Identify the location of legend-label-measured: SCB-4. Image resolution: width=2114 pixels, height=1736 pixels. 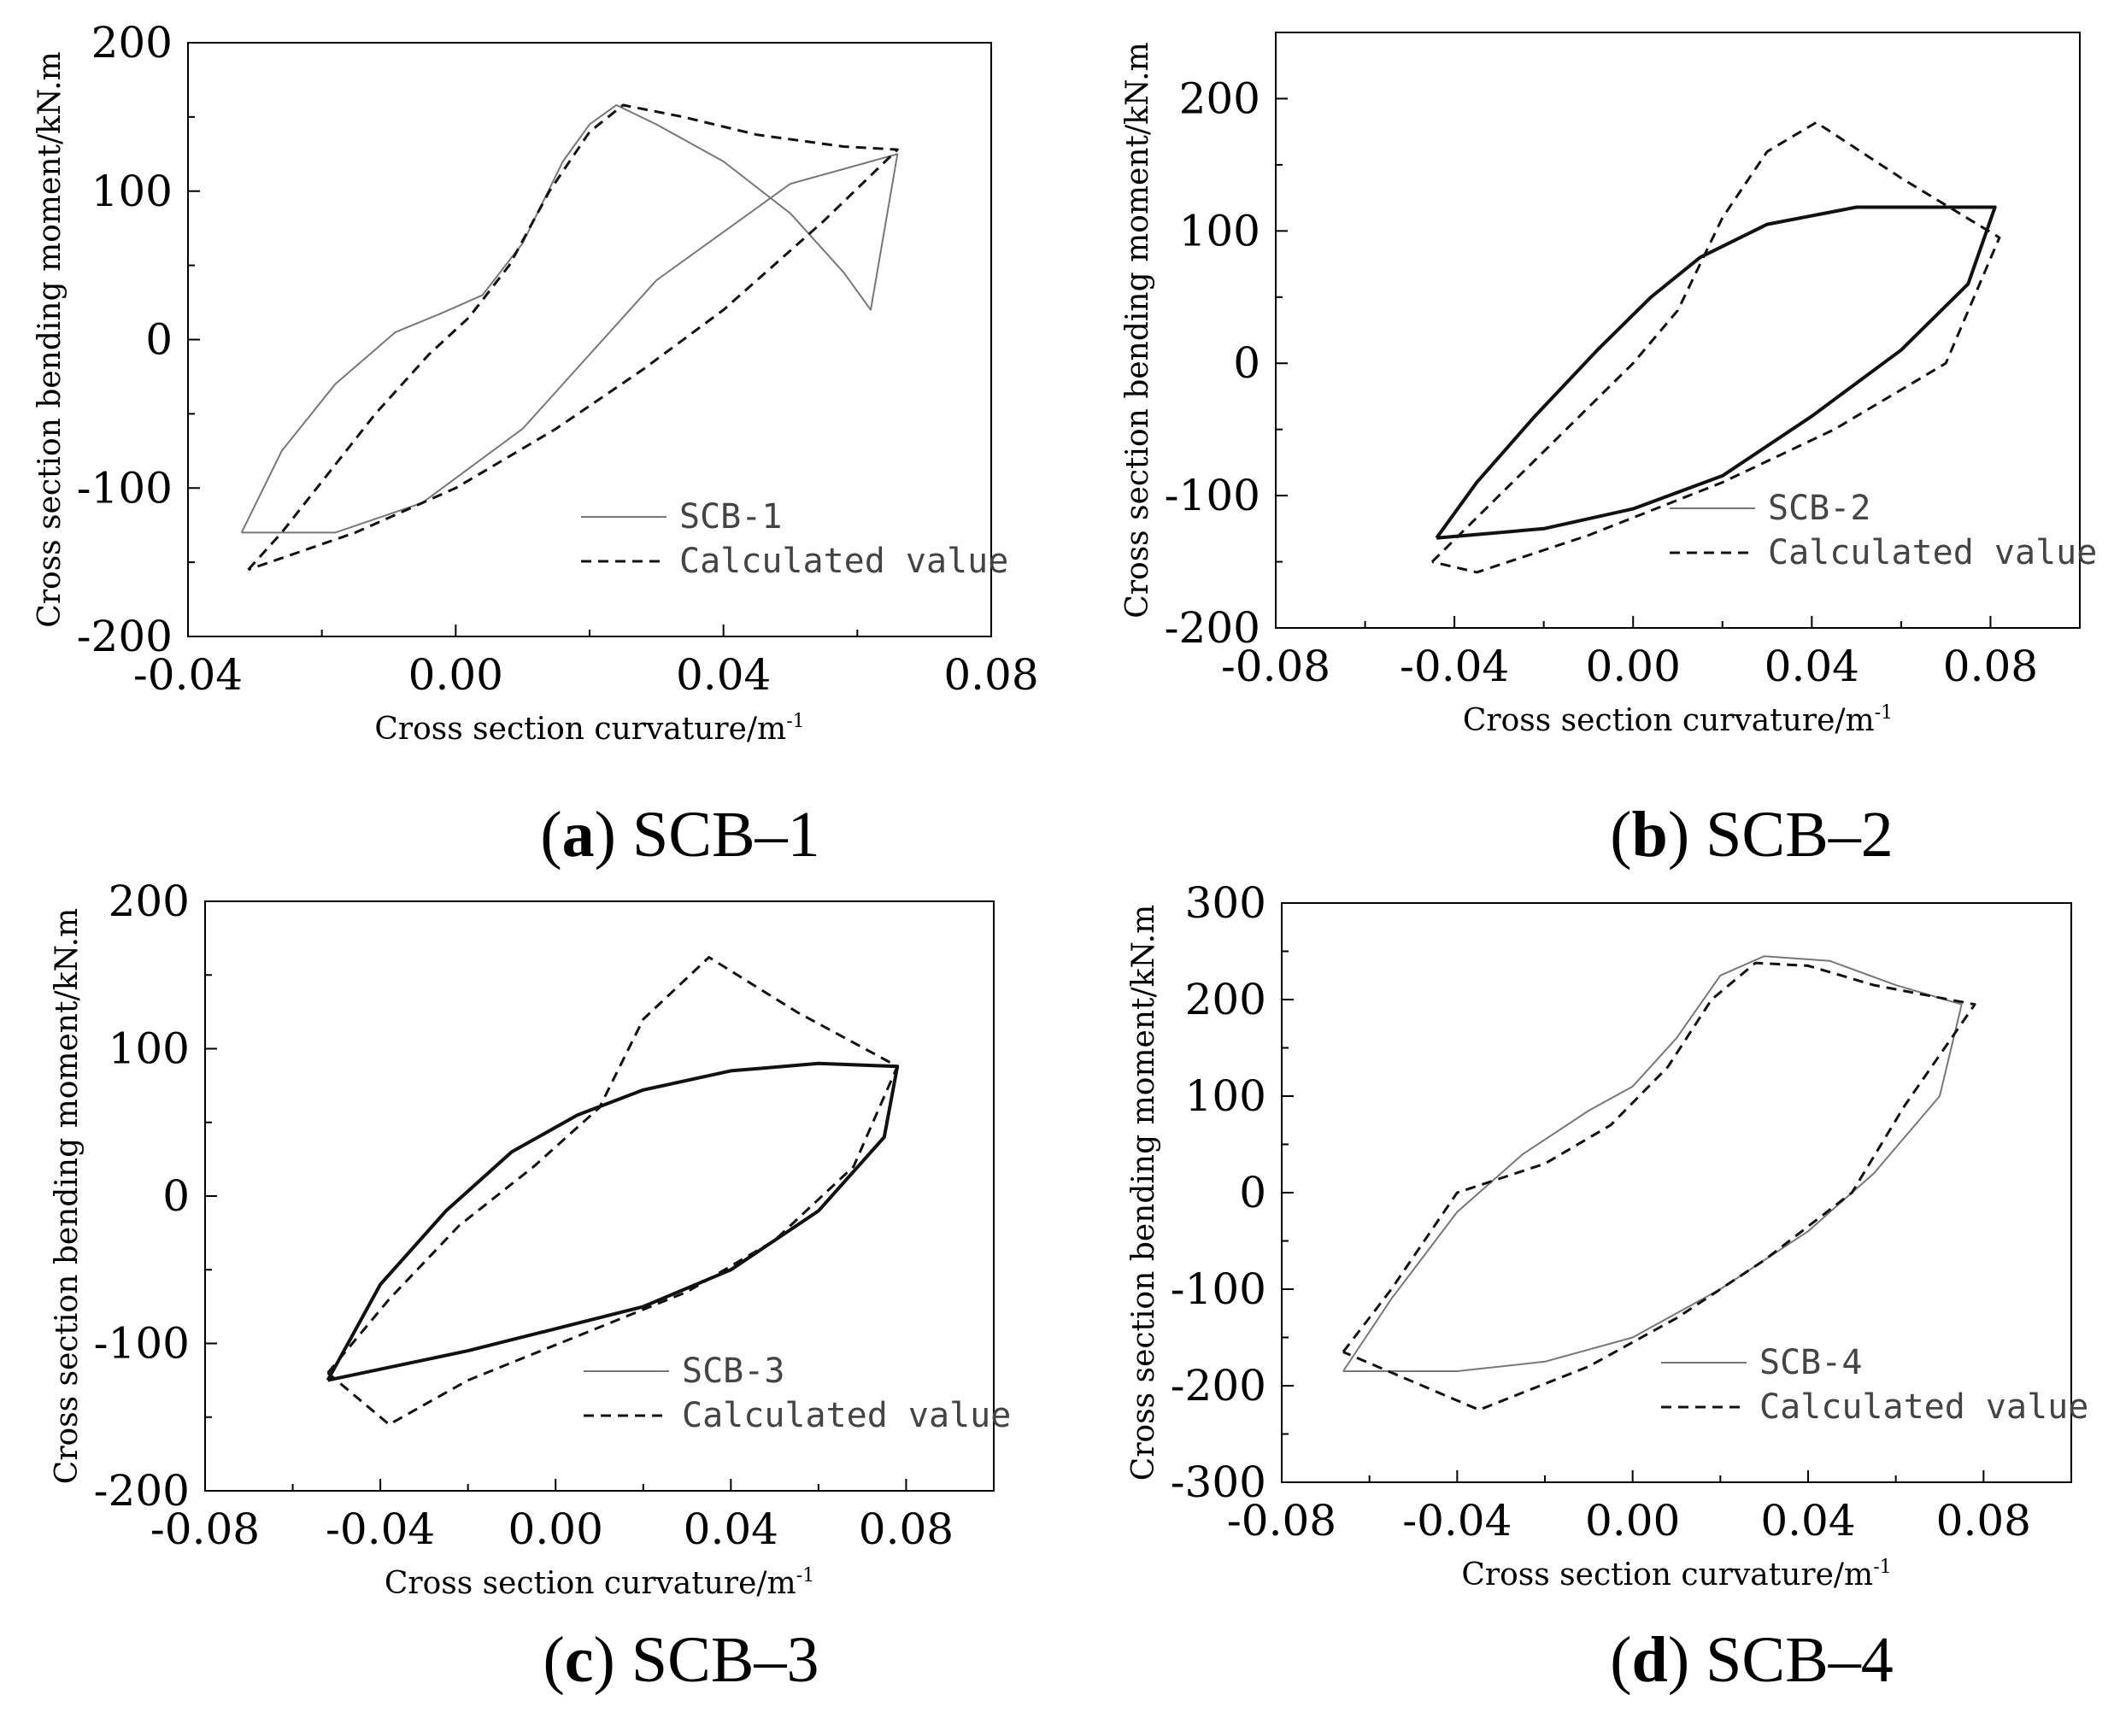
(1810, 1362).